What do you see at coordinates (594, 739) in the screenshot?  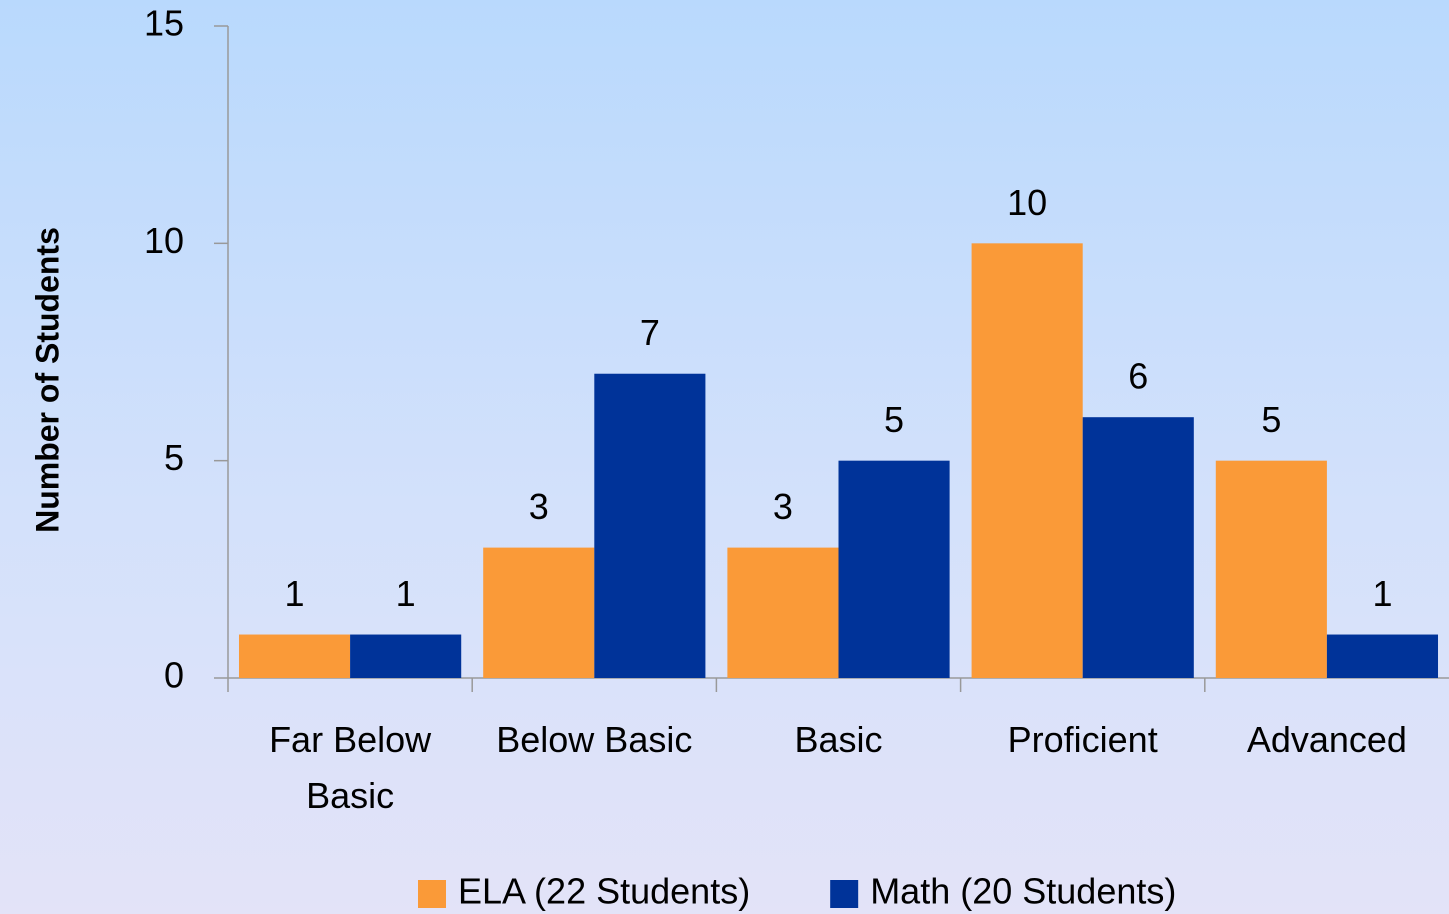 I see `x-tick-label: Below Basic` at bounding box center [594, 739].